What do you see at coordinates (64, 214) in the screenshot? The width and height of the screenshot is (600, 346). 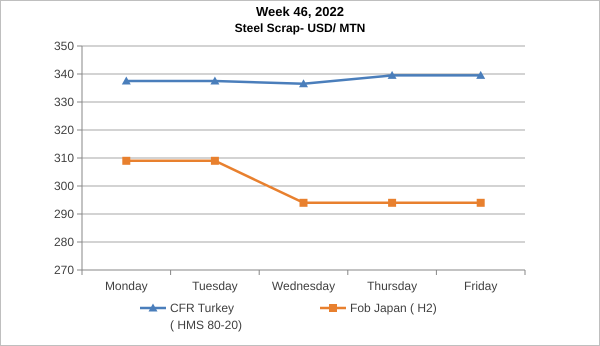 I see `y-tick-label: 290` at bounding box center [64, 214].